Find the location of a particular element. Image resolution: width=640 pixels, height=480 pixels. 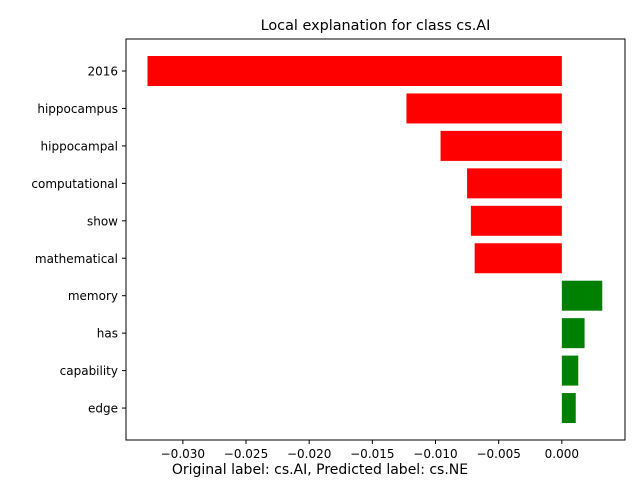

bar-edge is located at coordinates (568, 408).